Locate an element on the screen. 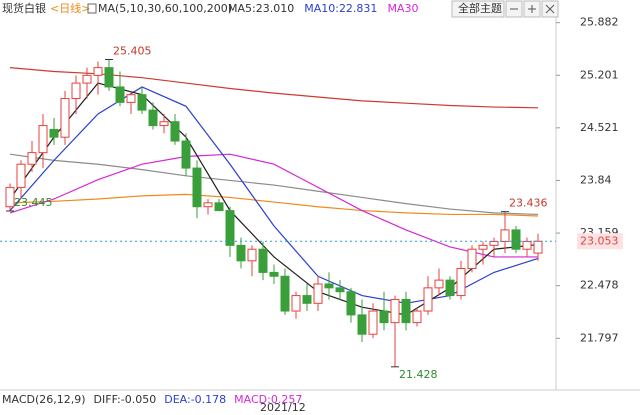  annotation-label: 23.445 is located at coordinates (33, 202).